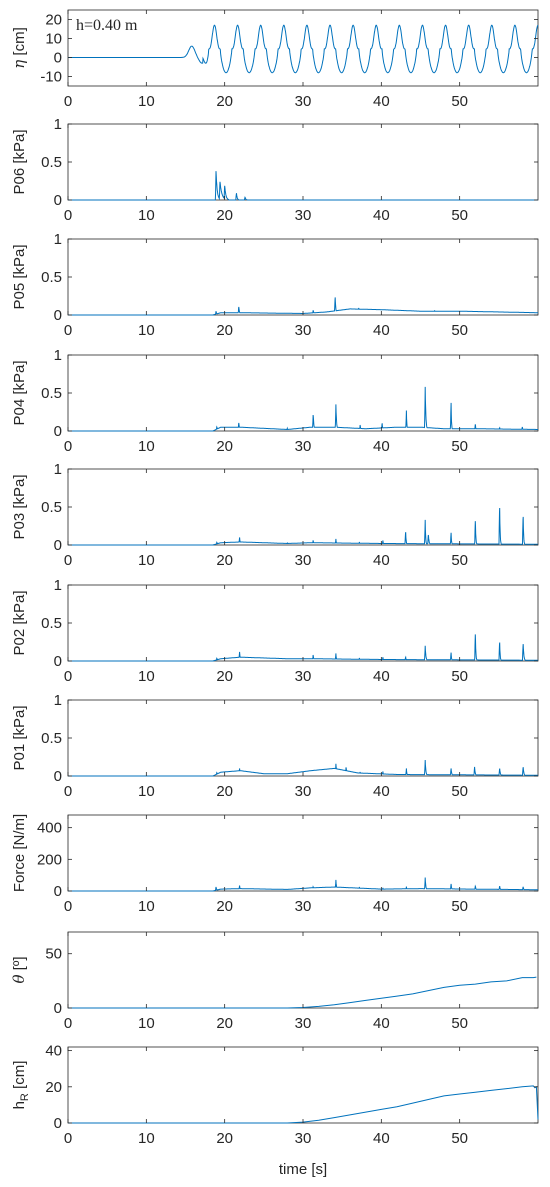 This screenshot has width=550, height=1187. I want to click on y-tick-label: 50, so click(53, 954).